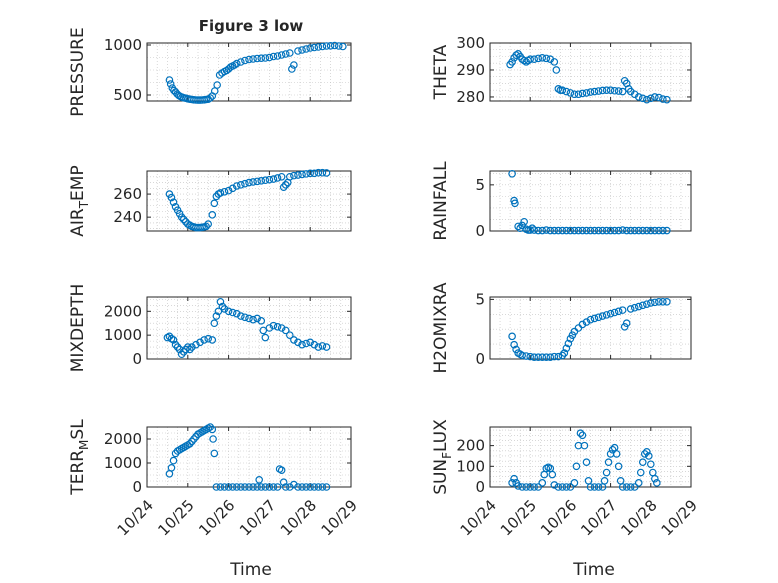 This screenshot has width=778, height=583. Describe the element at coordinates (480, 299) in the screenshot. I see `y-tick-label: 5` at that location.